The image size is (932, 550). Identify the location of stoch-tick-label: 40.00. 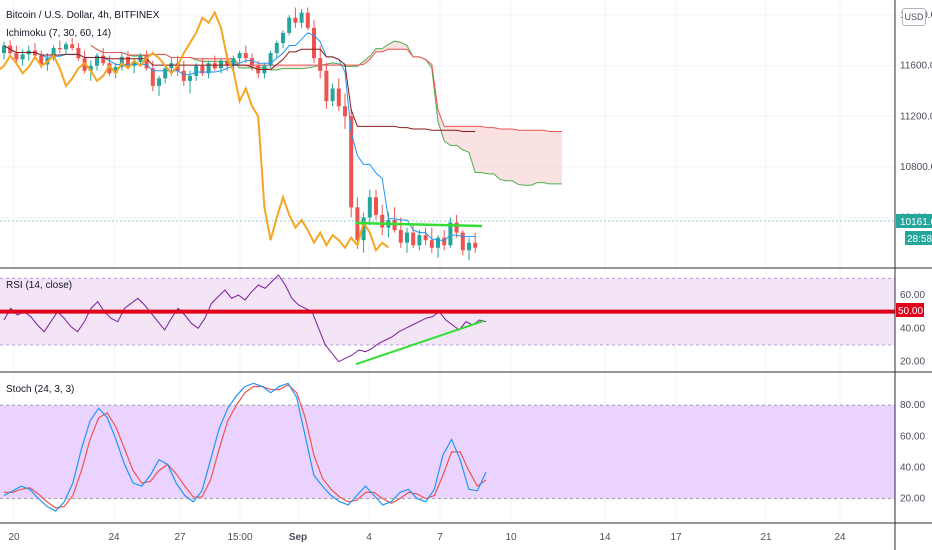
(912, 467).